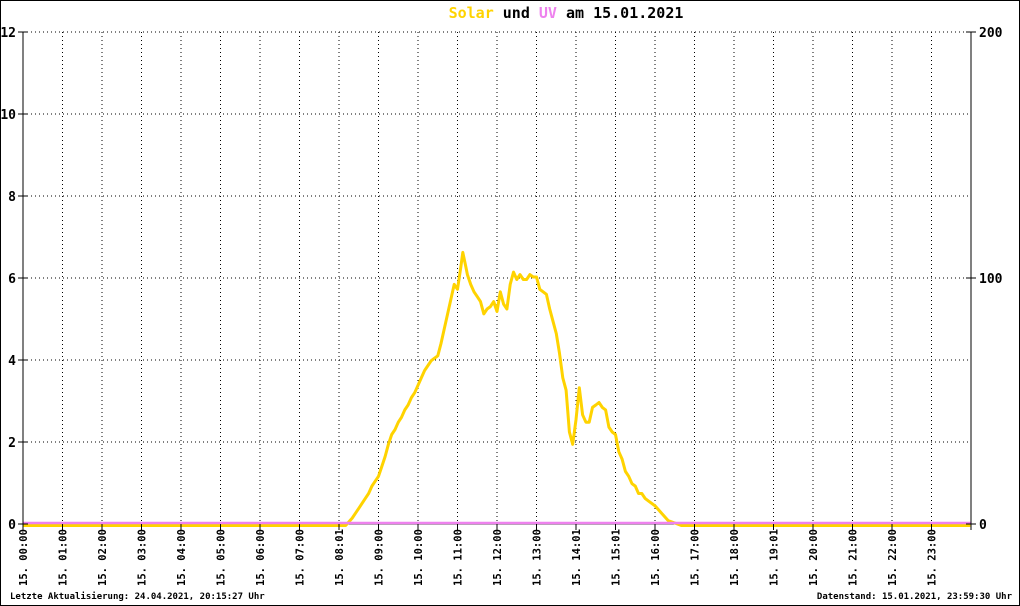 This screenshot has height=606, width=1020. Describe the element at coordinates (182, 557) in the screenshot. I see `x-axis-tick-label: 15. 04:00` at that location.